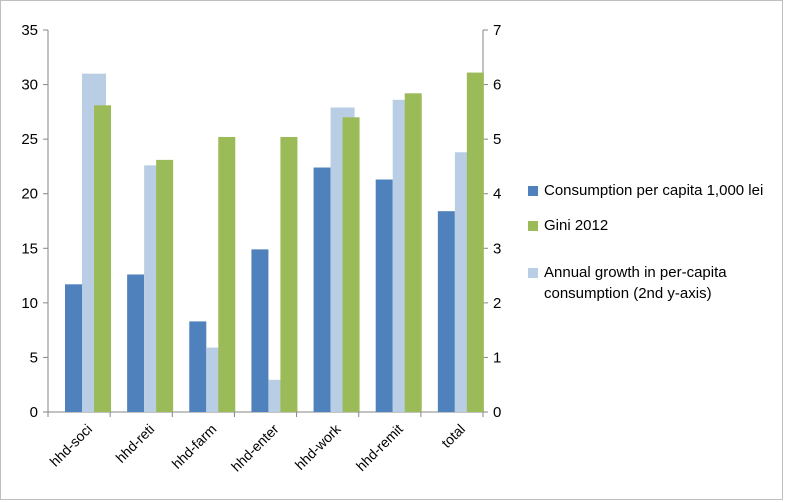 This screenshot has height=502, width=785. I want to click on bar-consumption-total, so click(446, 311).